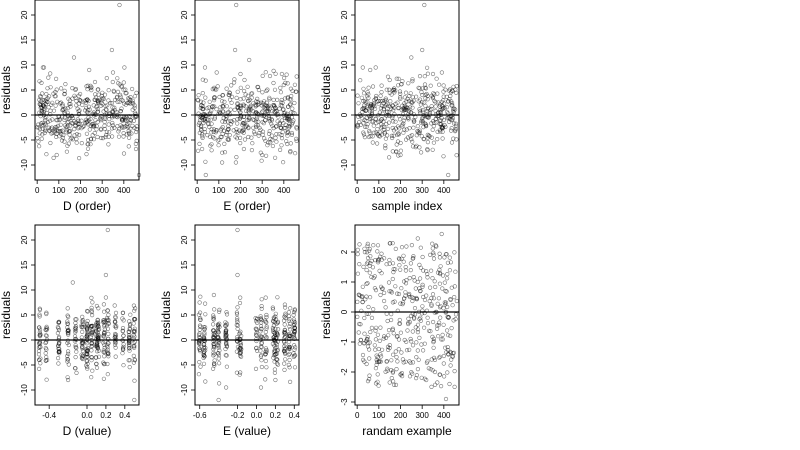 This screenshot has width=800, height=450. What do you see at coordinates (379, 190) in the screenshot?
I see `x-tick-label: 100` at bounding box center [379, 190].